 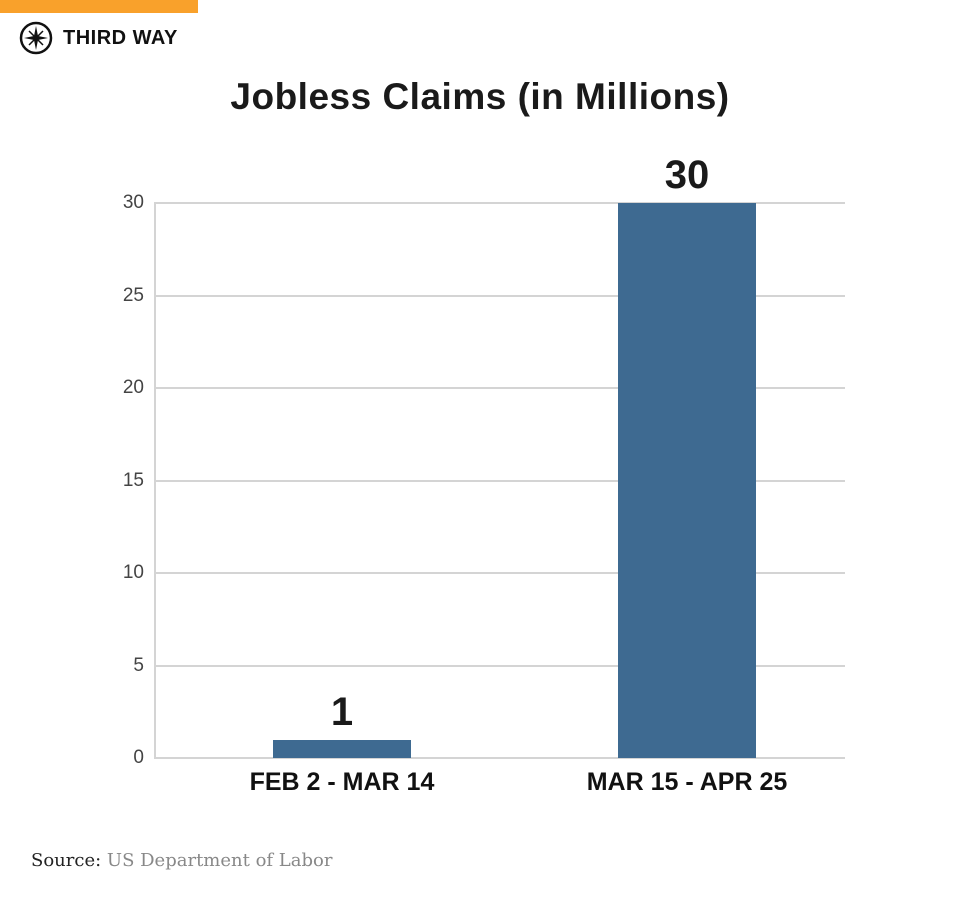 What do you see at coordinates (342, 782) in the screenshot?
I see `x-category-label: FEB 2 - MAR 14` at bounding box center [342, 782].